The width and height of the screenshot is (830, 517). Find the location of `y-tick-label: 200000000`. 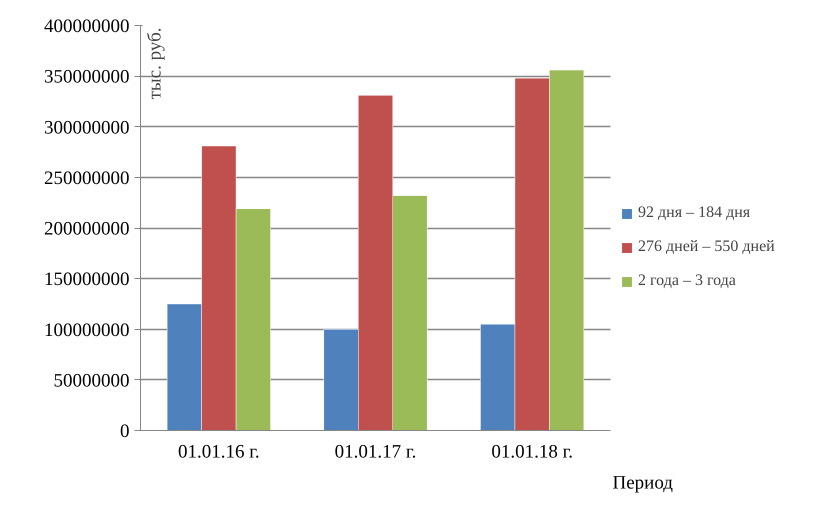

y-tick-label: 200000000 is located at coordinates (87, 229).